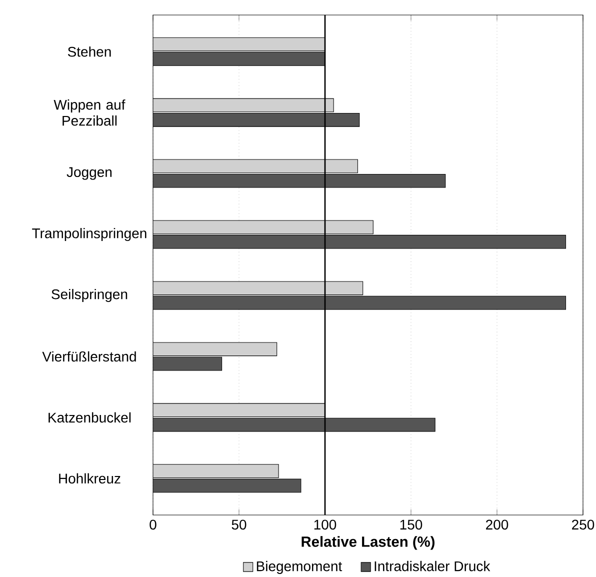 Image resolution: width=596 pixels, height=577 pixels. I want to click on x-tick-label: 250, so click(583, 525).